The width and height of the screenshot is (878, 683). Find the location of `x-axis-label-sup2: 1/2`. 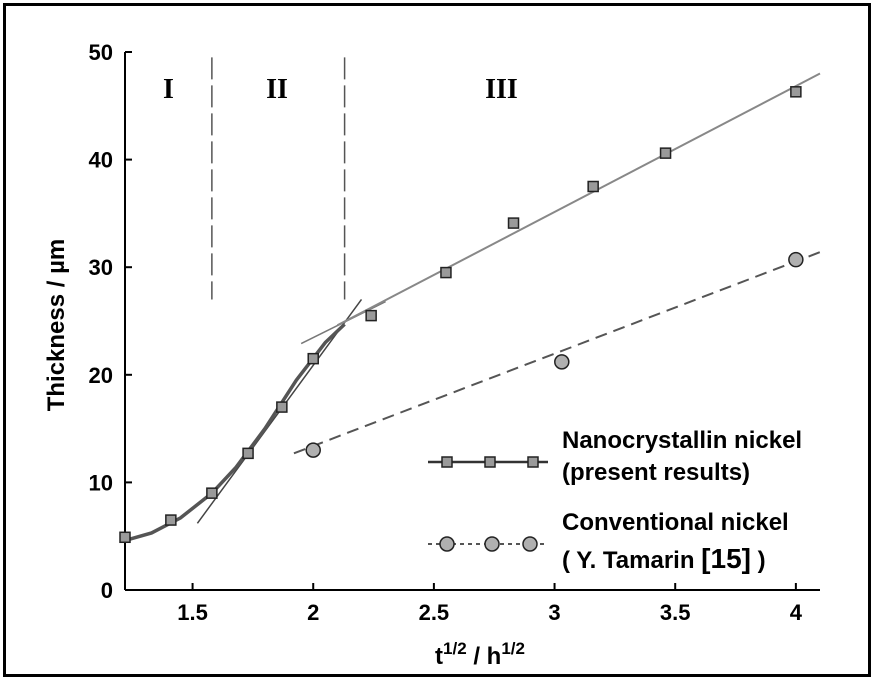

x-axis-label-sup2: 1/2 is located at coordinates (513, 648).